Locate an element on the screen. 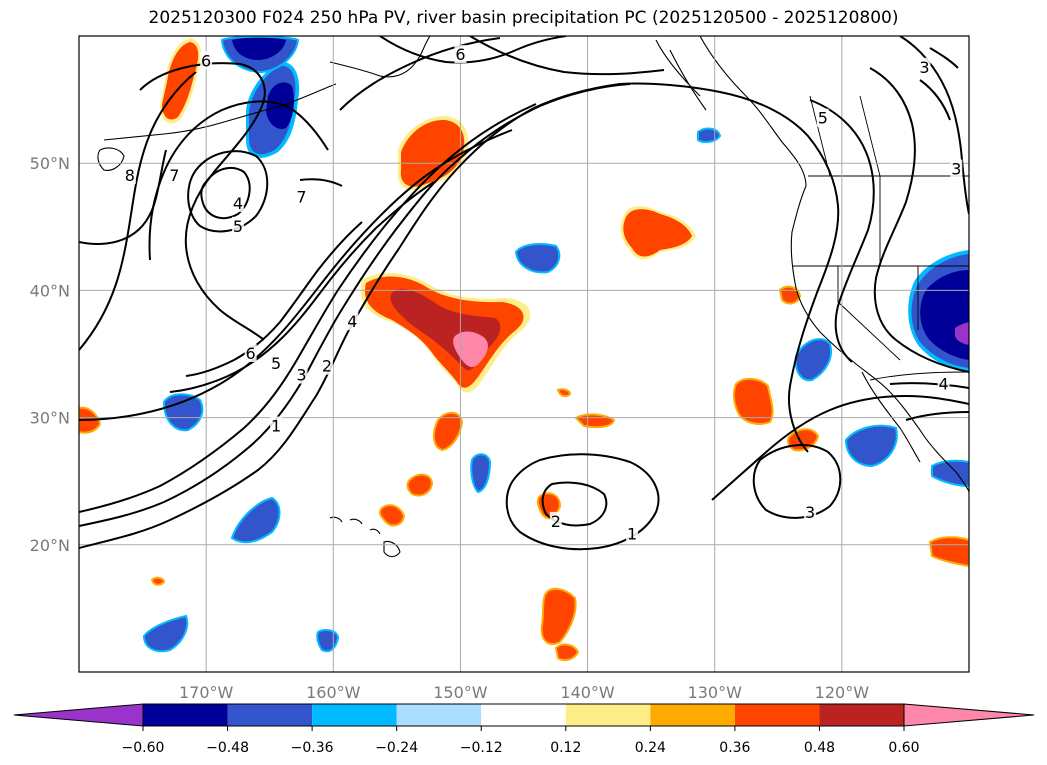 This screenshot has height=765, width=1047. pv-contour-label: 8 is located at coordinates (130, 175).